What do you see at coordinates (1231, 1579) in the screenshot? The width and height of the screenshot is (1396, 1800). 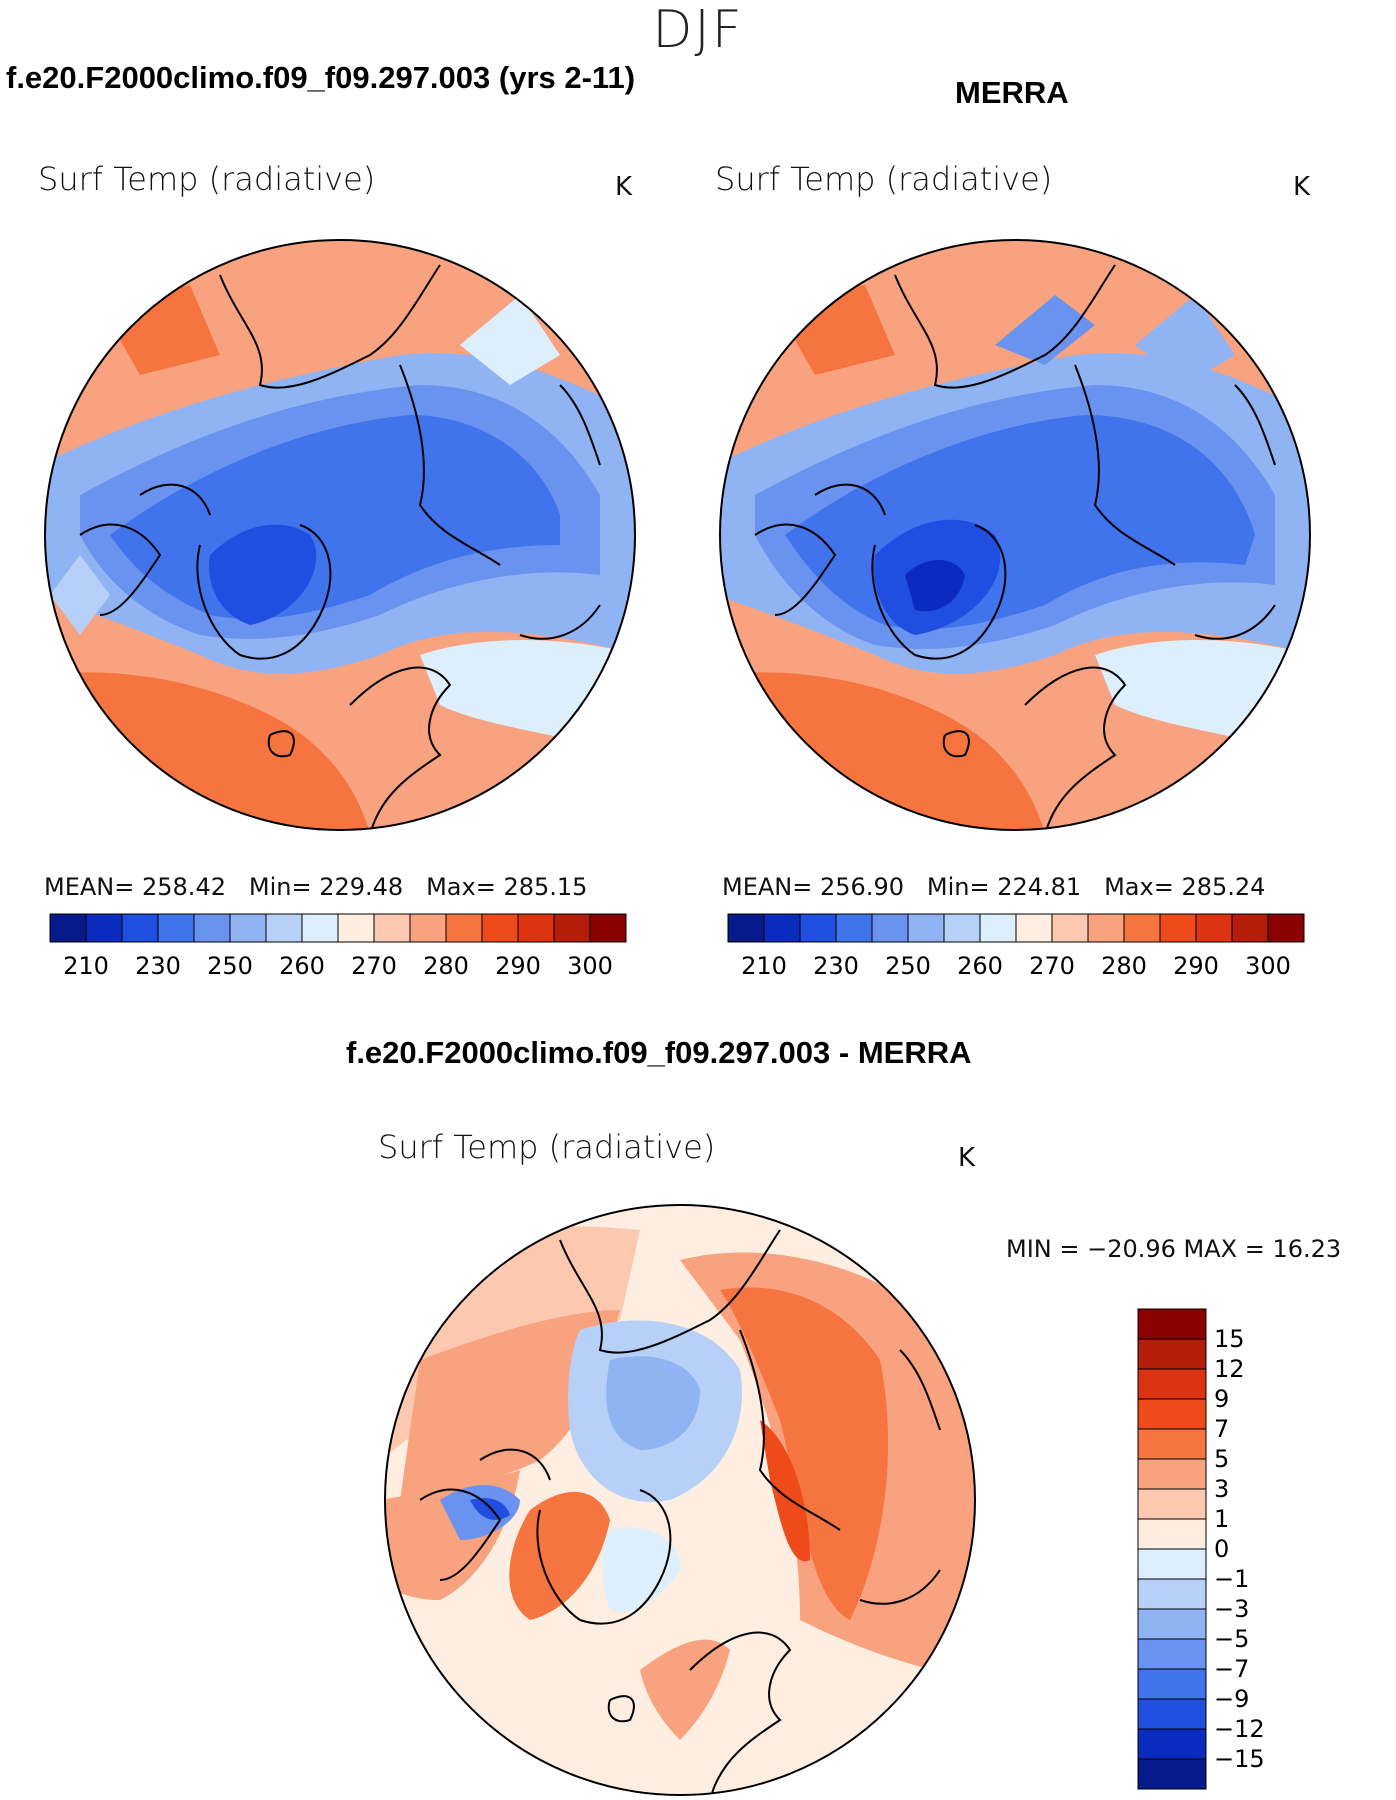 I see `colorbar-tick-label: −1` at bounding box center [1231, 1579].